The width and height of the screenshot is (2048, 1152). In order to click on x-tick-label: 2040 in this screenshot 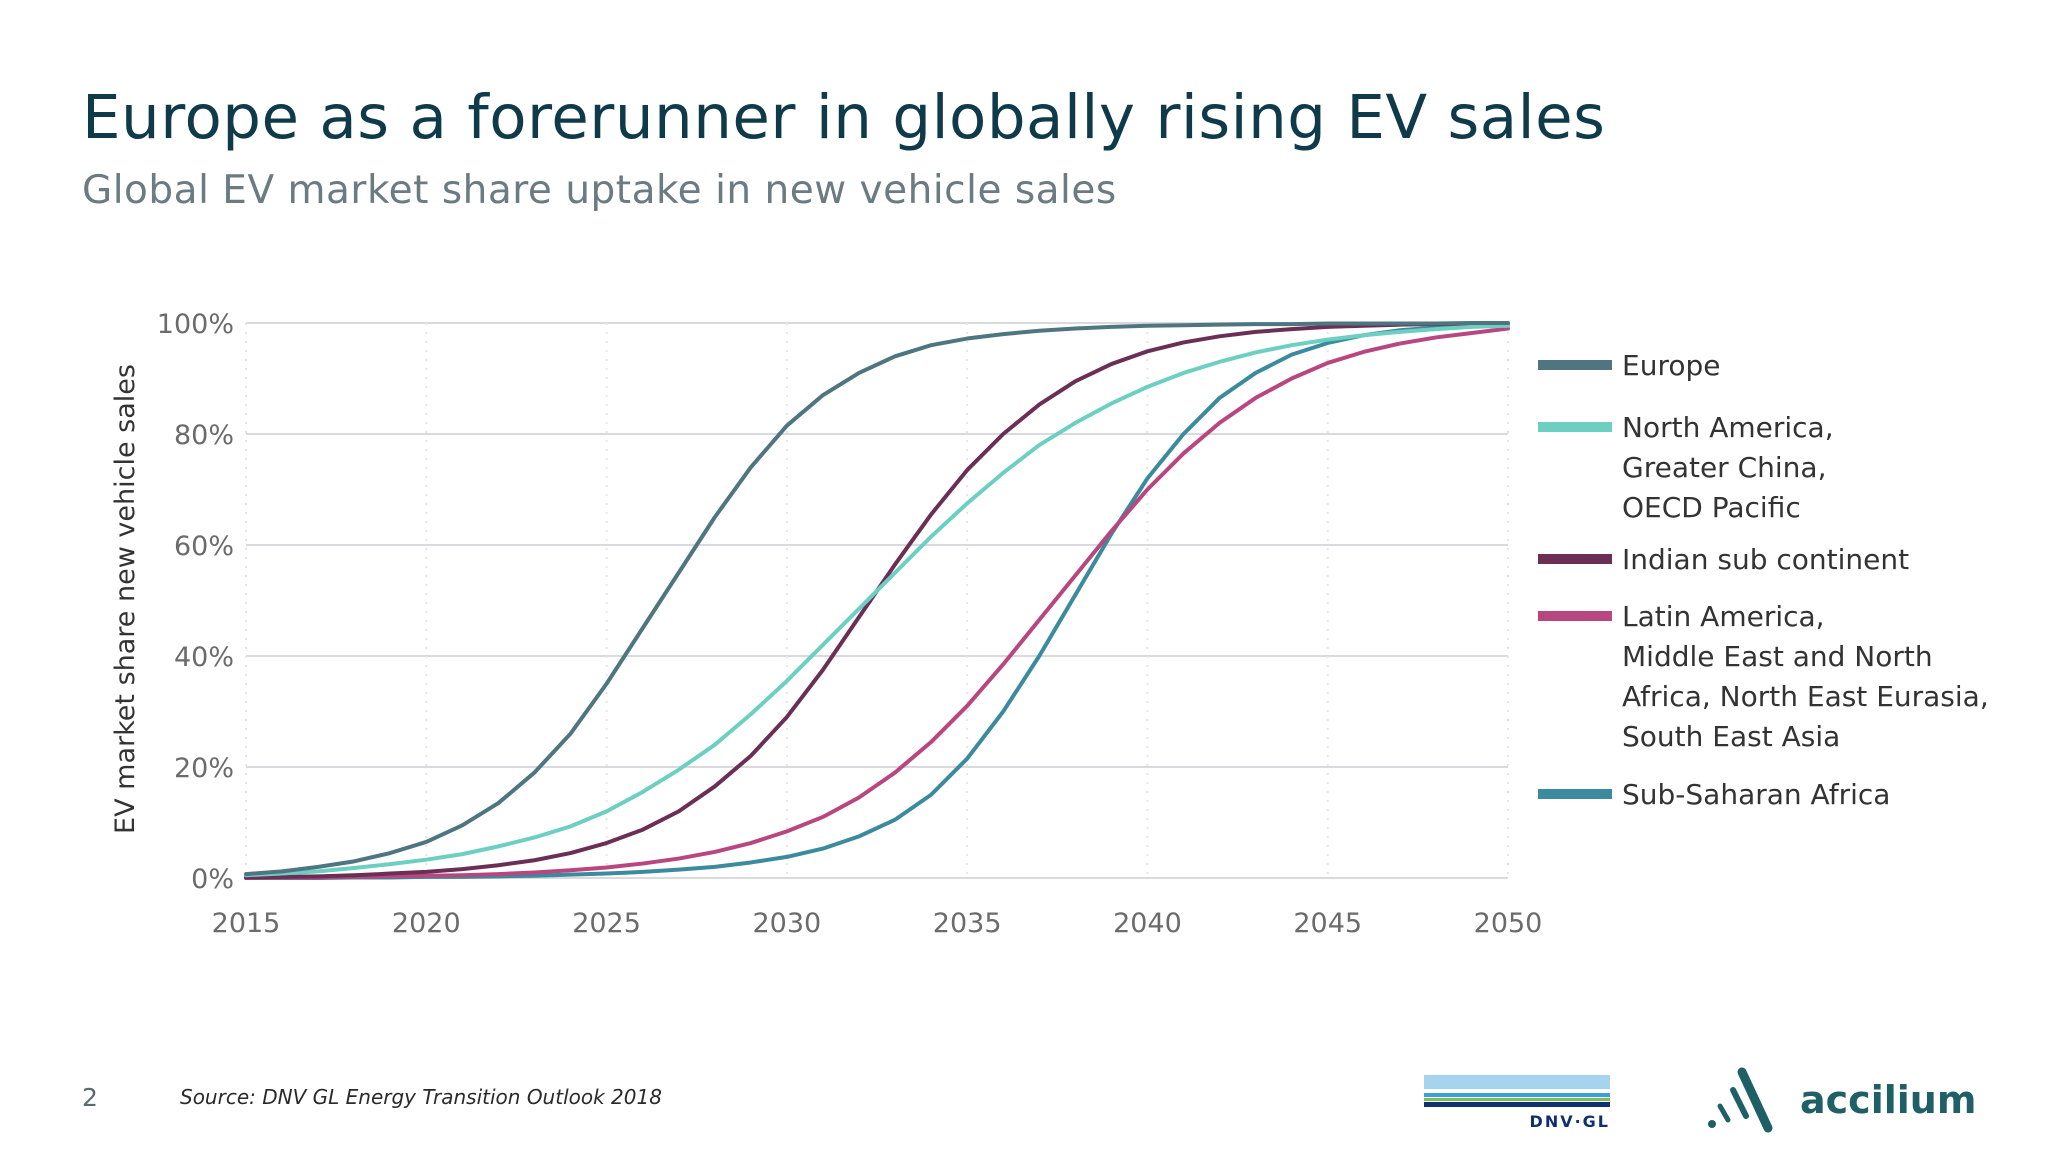, I will do `click(1147, 923)`.